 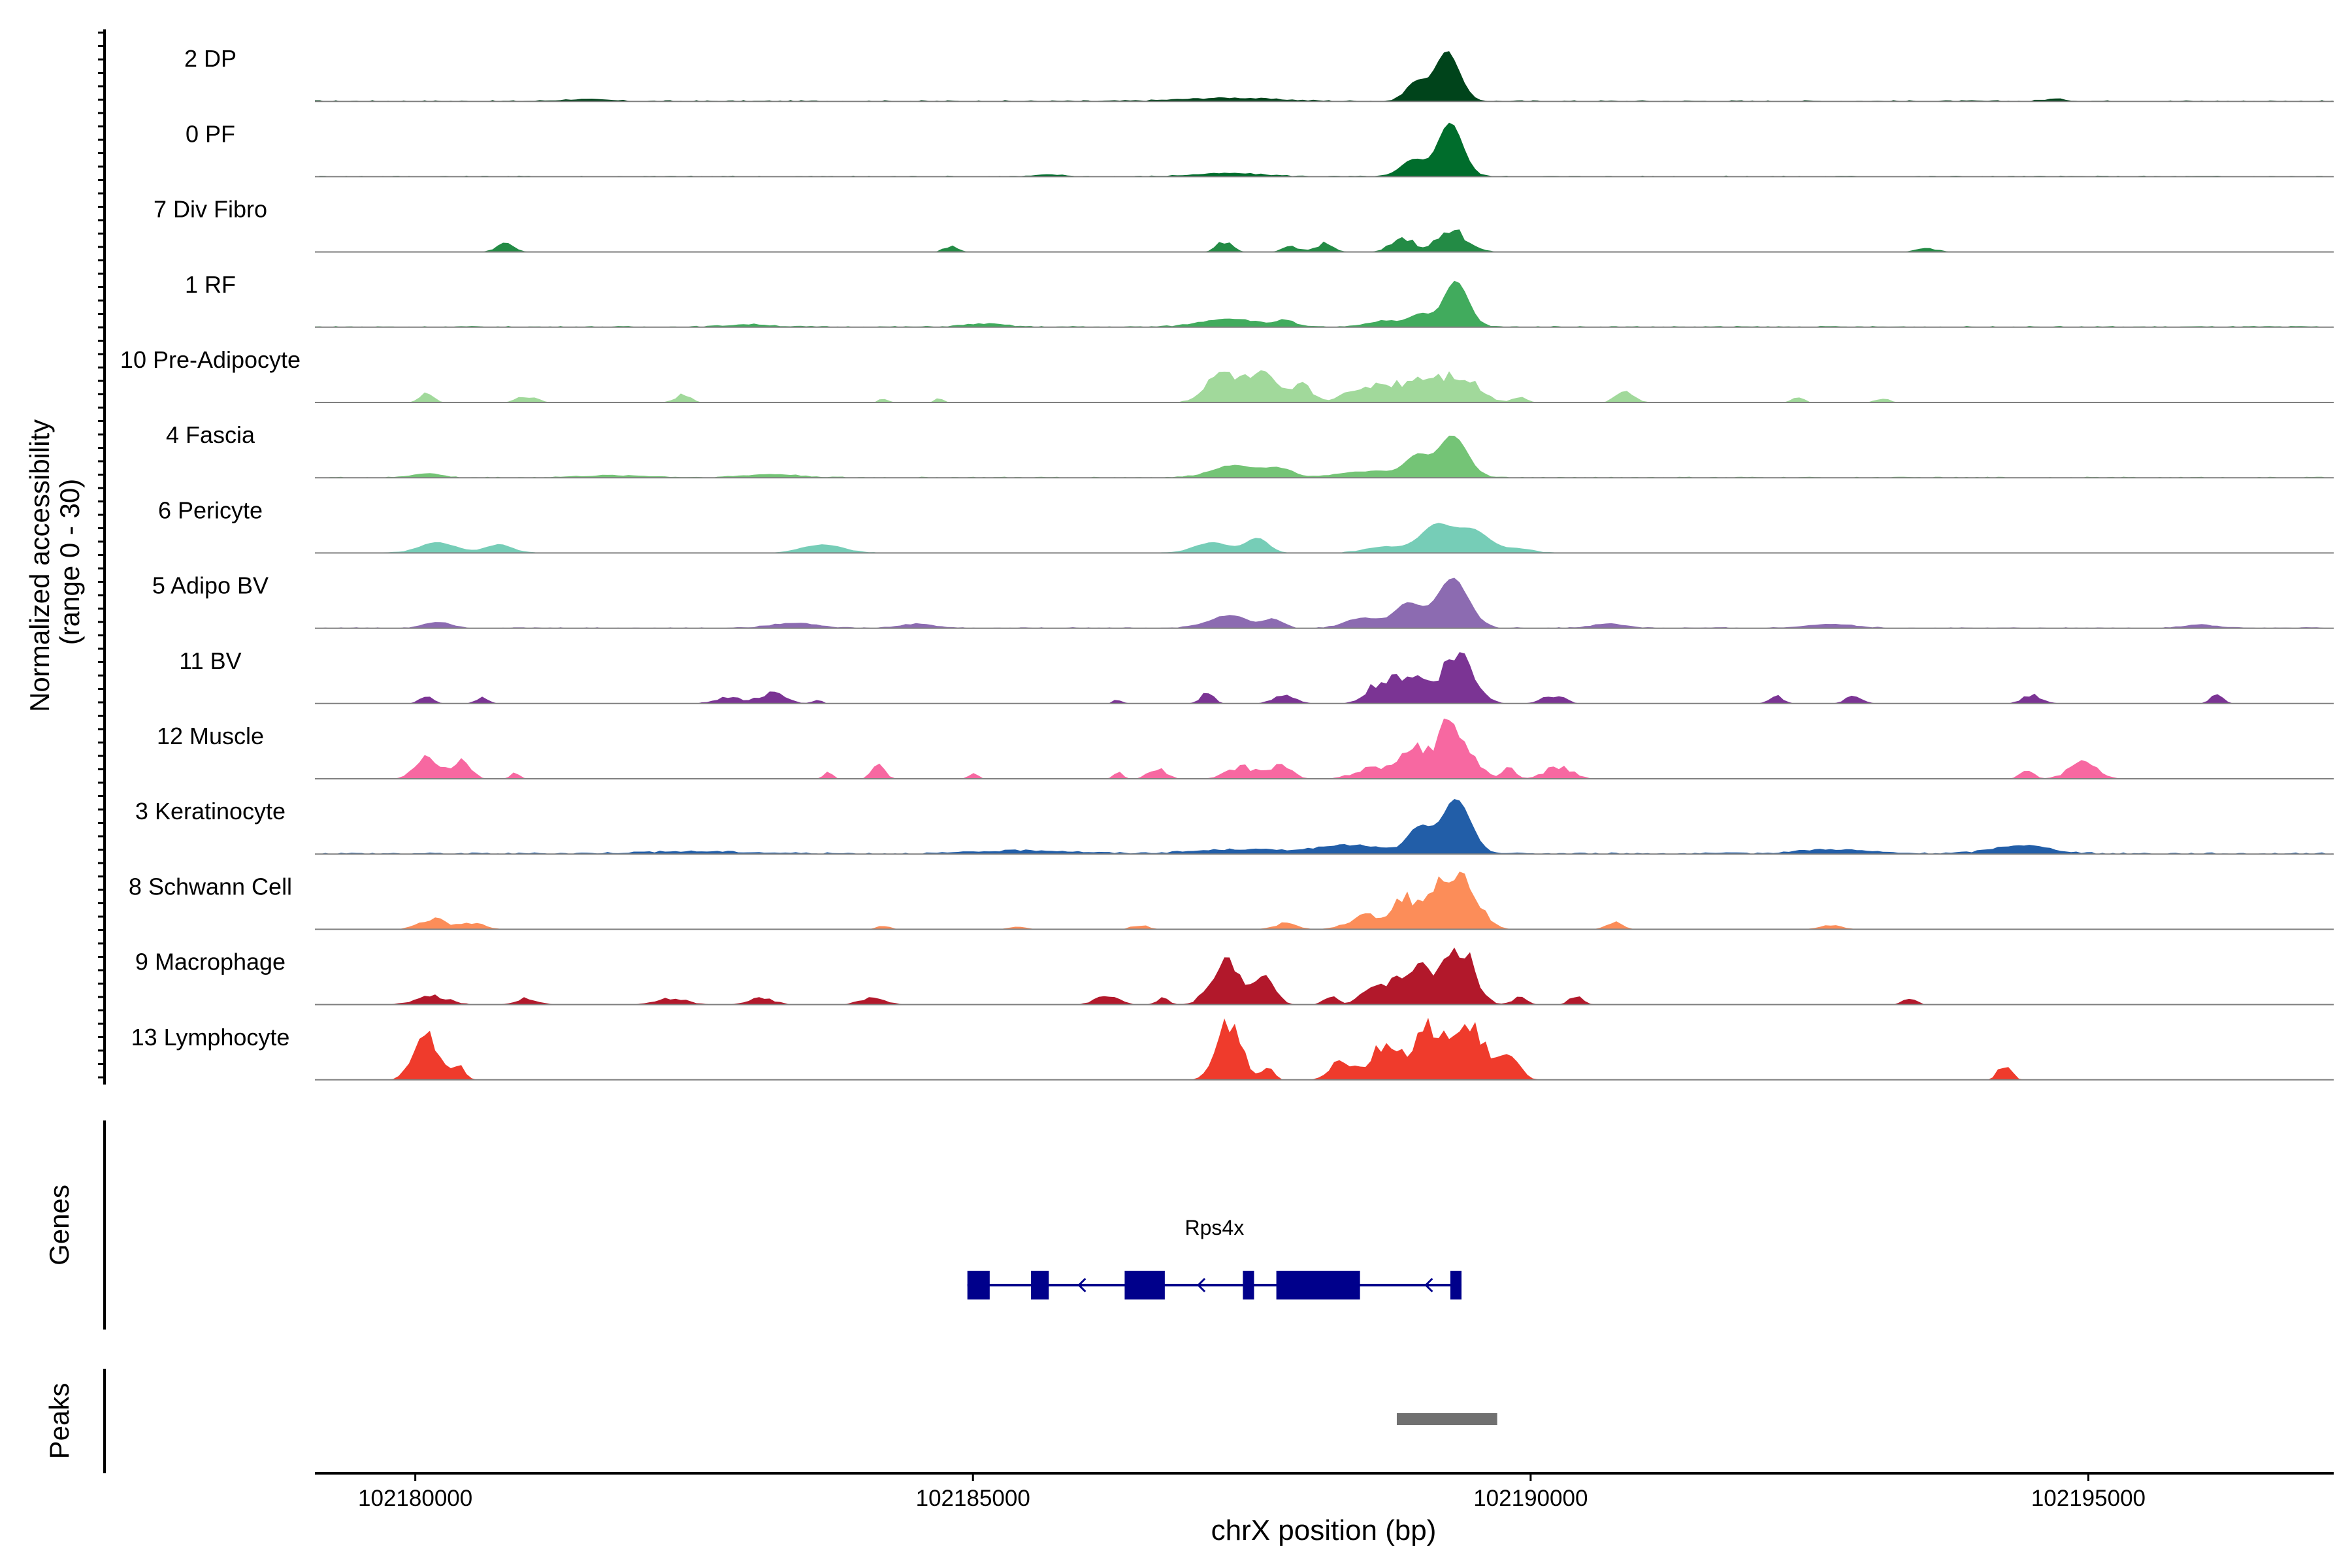 What do you see at coordinates (1250, 450) in the screenshot?
I see `track-6: 4 Fascia` at bounding box center [1250, 450].